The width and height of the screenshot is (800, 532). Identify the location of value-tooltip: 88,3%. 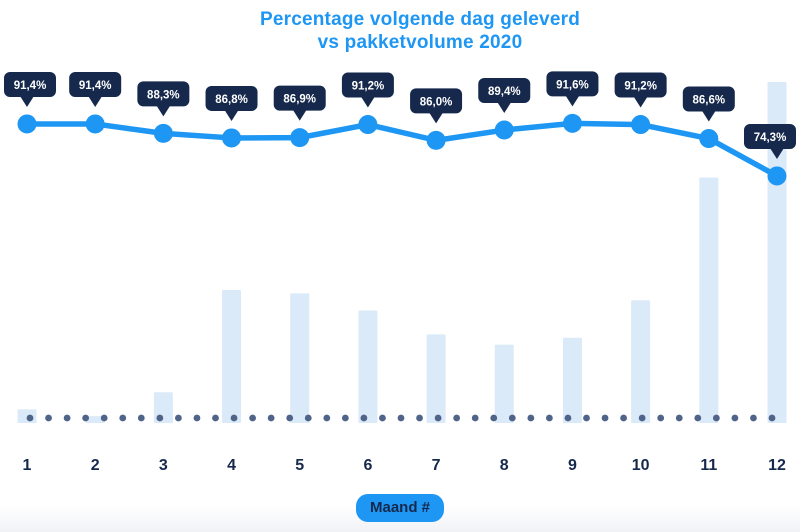
(163, 99).